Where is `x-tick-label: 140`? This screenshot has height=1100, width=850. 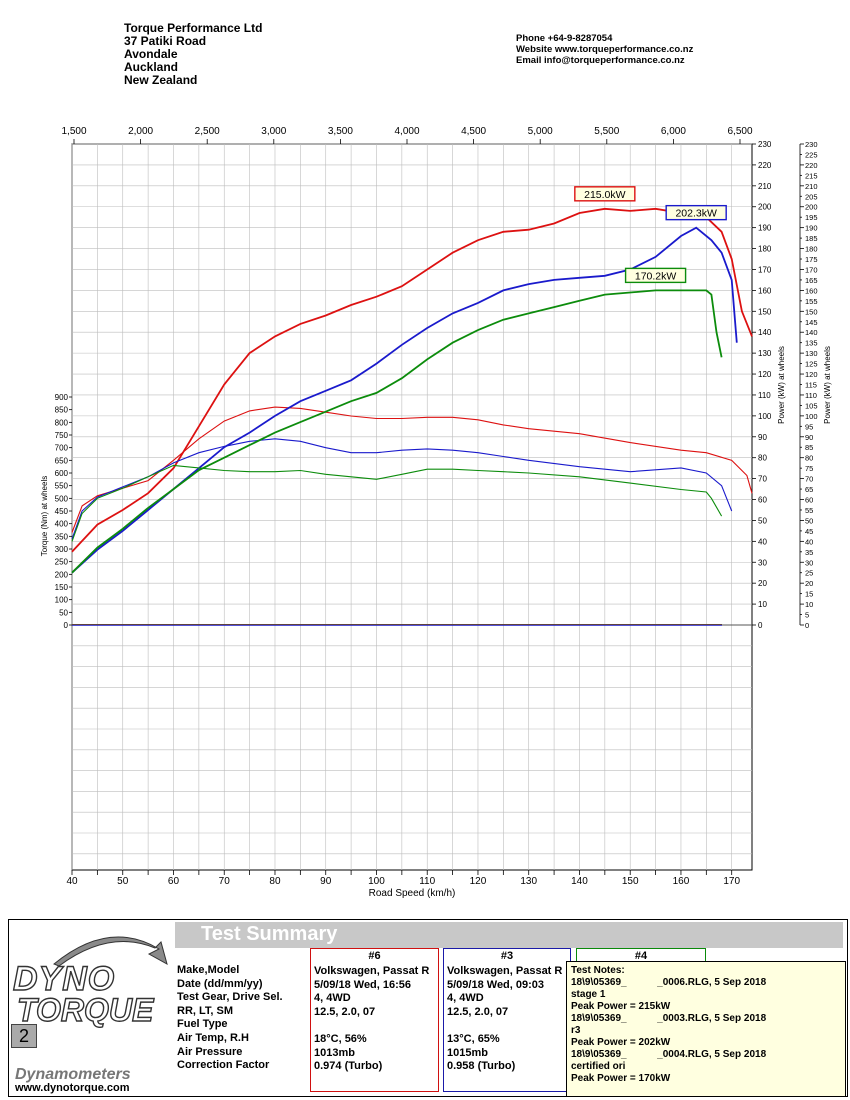 x-tick-label: 140 is located at coordinates (579, 881).